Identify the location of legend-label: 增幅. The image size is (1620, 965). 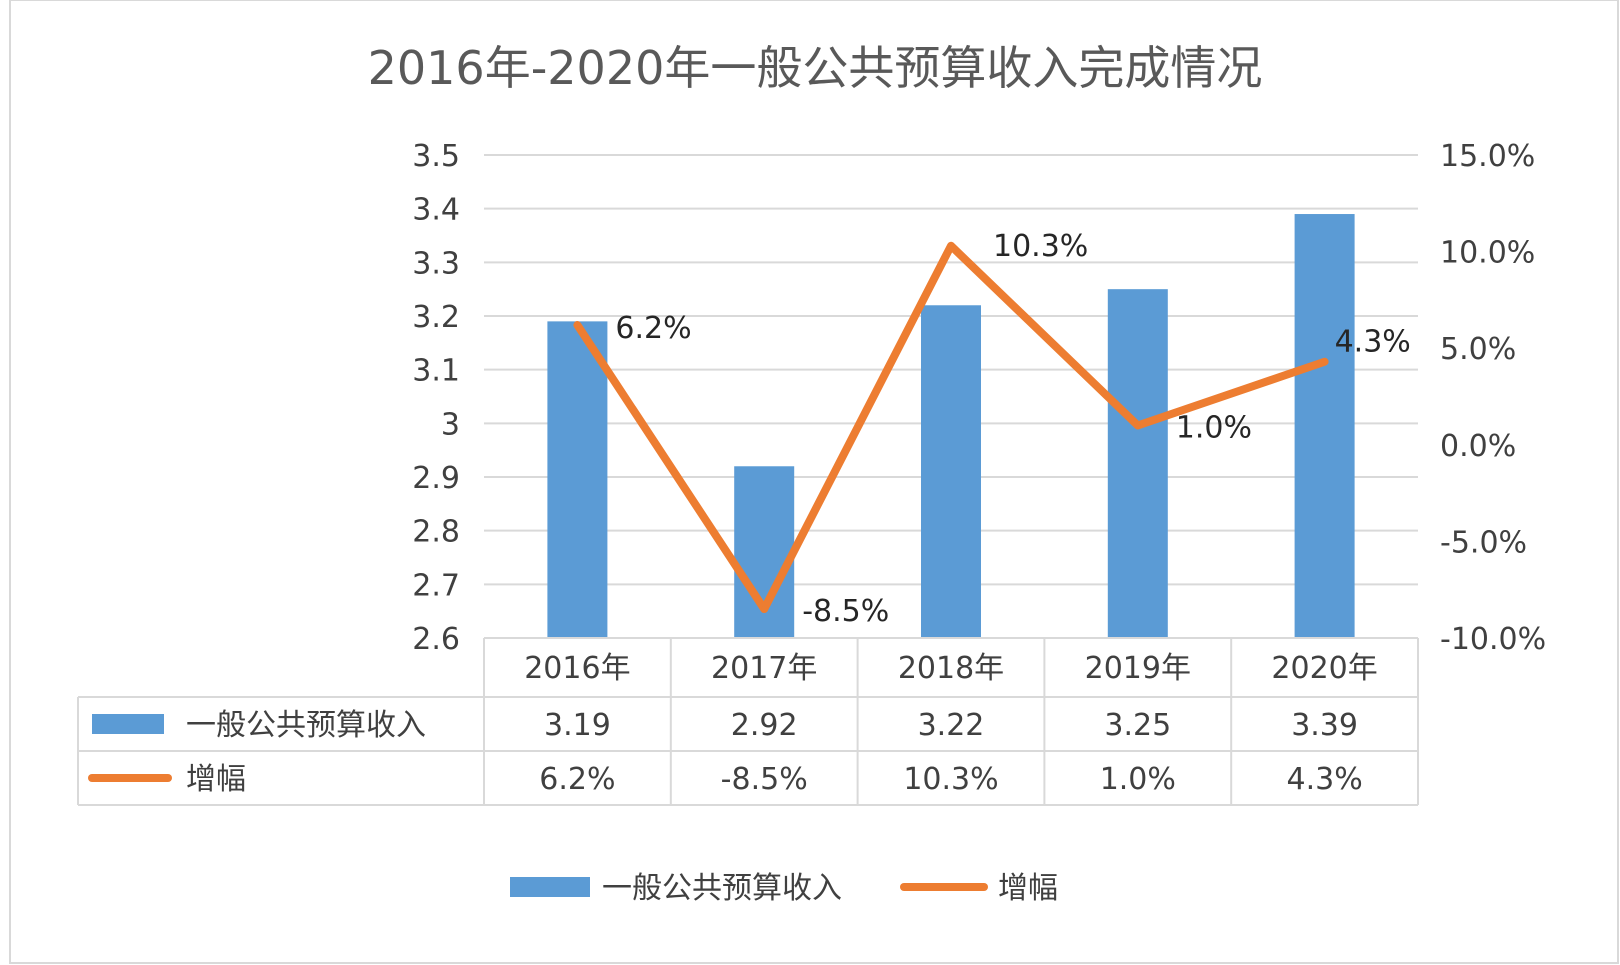
(1028, 888).